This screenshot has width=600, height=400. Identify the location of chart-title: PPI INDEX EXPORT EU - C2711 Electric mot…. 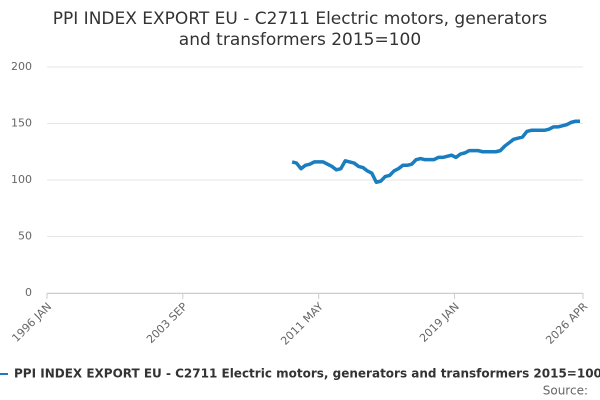
(300, 19).